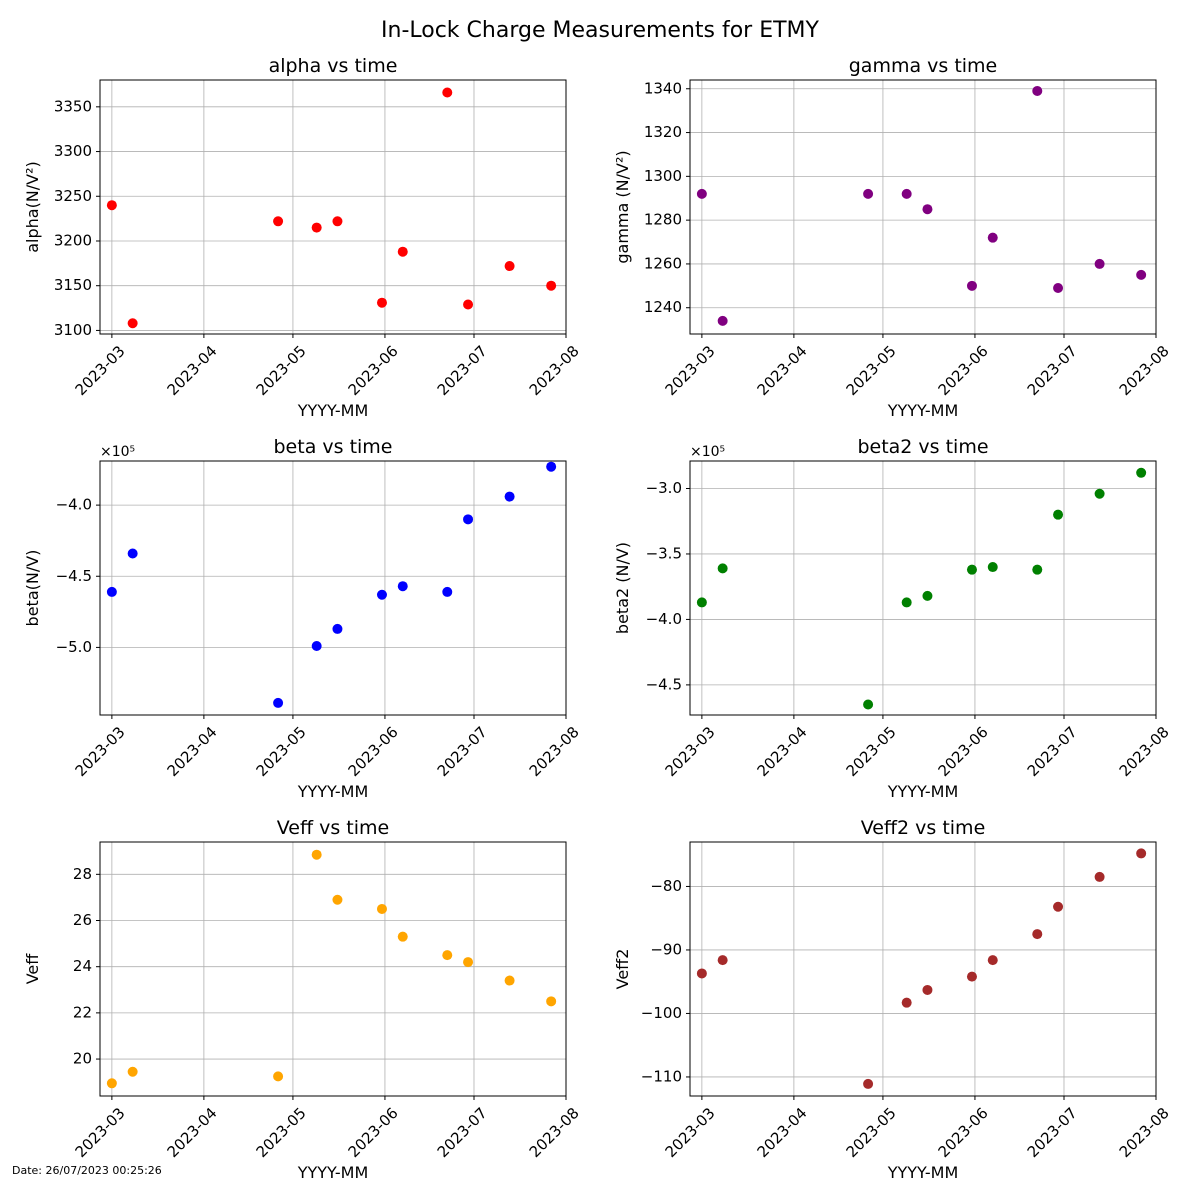  Describe the element at coordinates (73, 285) in the screenshot. I see `y-tick-label: 3150` at that location.